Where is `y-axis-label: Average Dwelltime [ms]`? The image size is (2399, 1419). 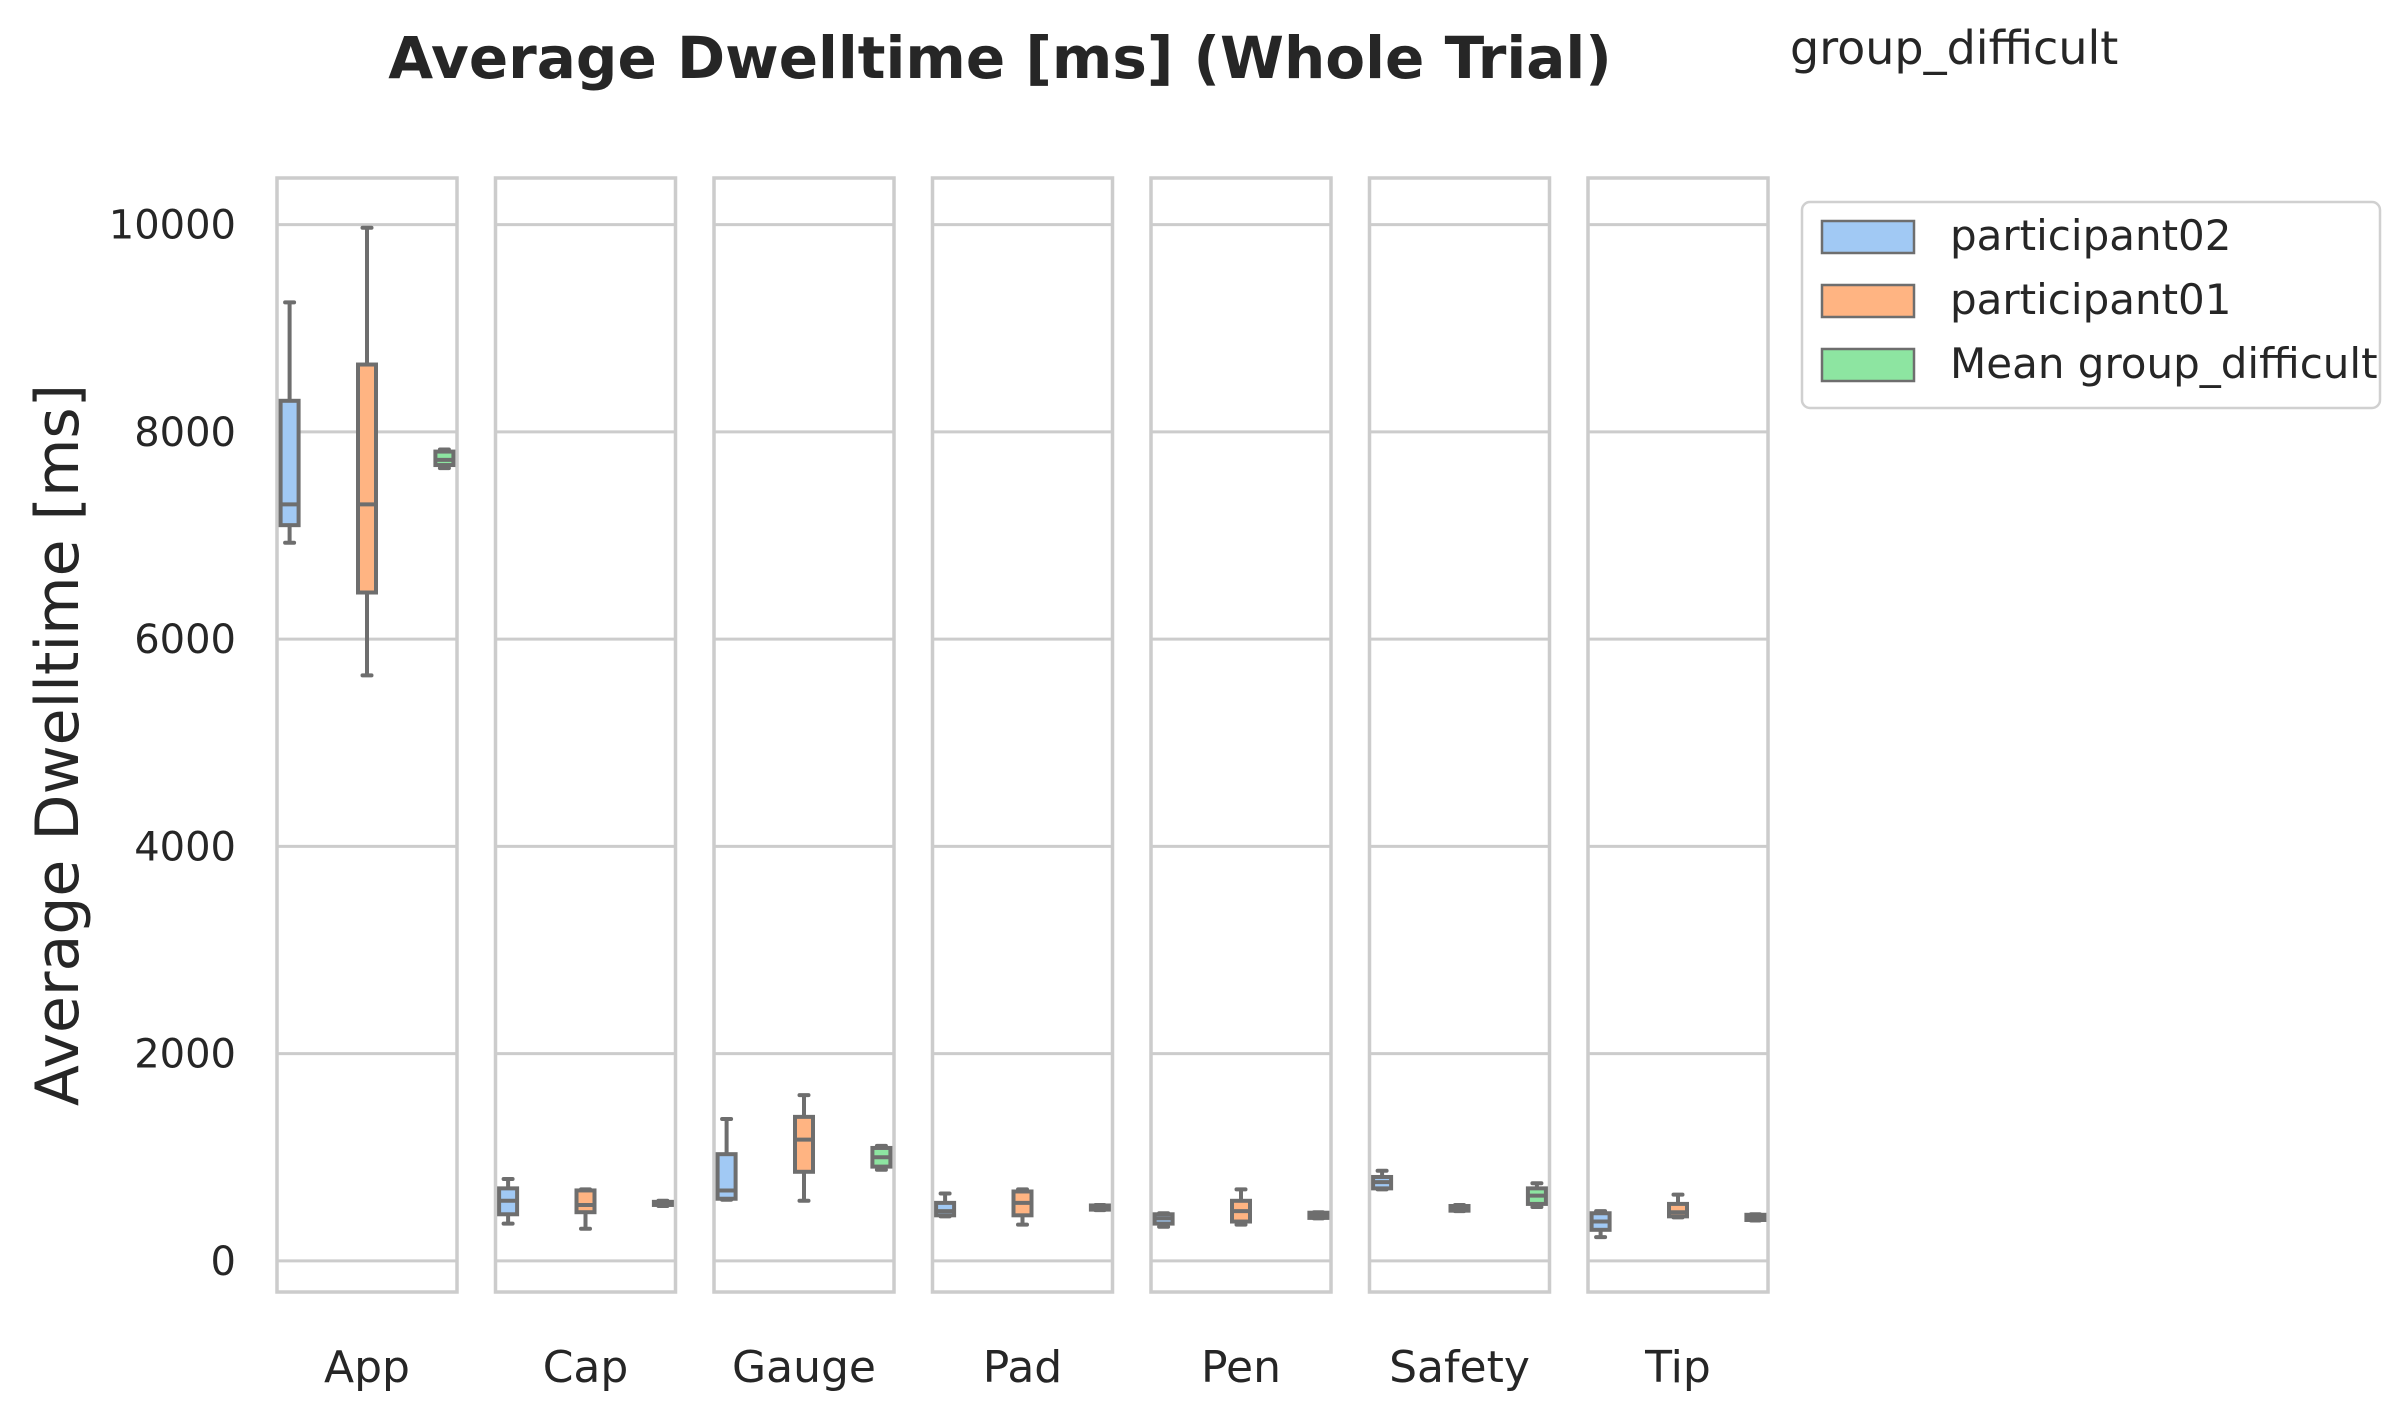
y-axis-label: Average Dwelltime [ms] is located at coordinates (58, 745).